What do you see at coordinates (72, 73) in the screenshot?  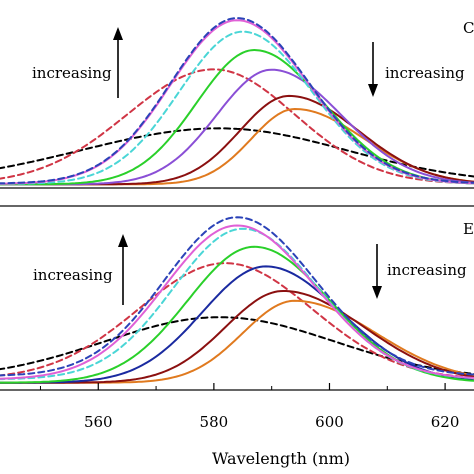 I see `annotation-increasing-up-top: increasing` at bounding box center [72, 73].